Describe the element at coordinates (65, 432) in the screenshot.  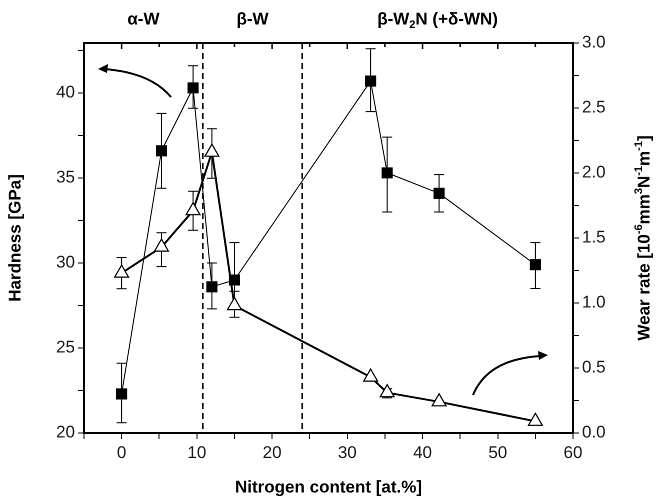
I see `y-tick-label: 20` at that location.